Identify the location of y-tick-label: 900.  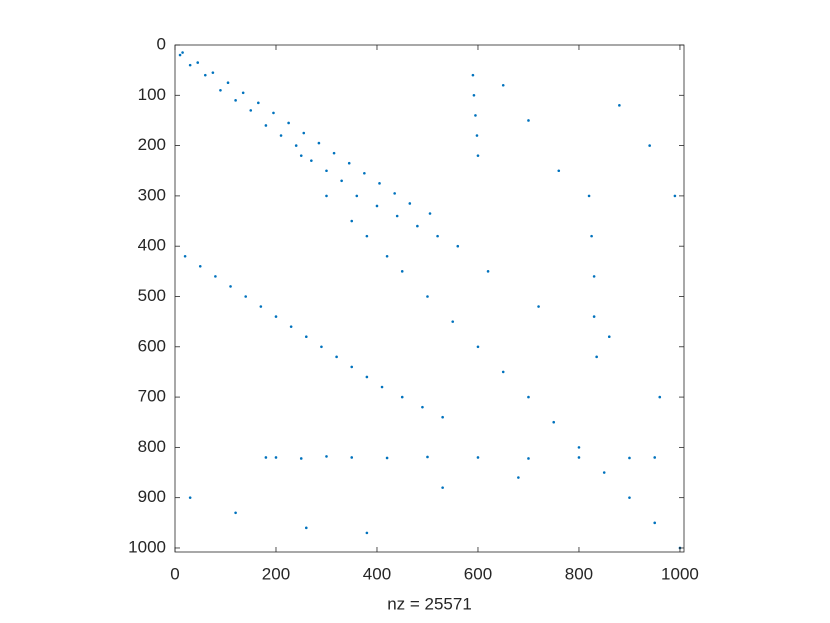
(152, 496).